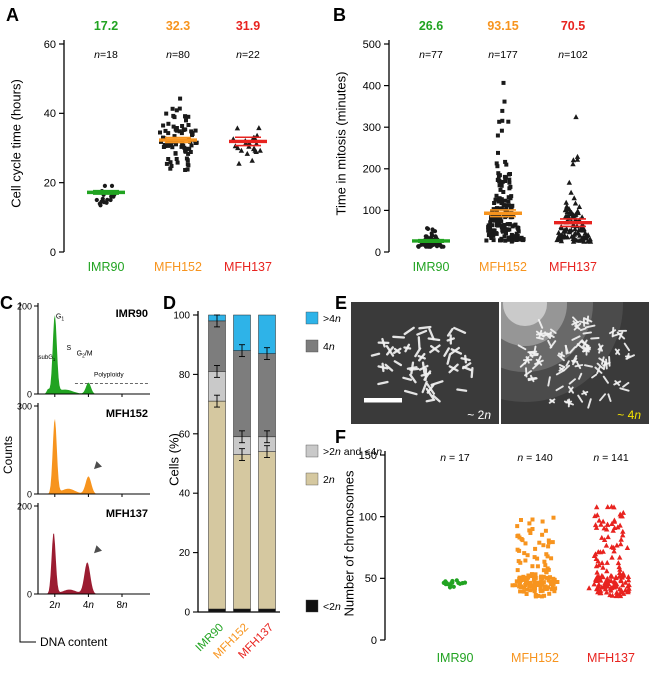 The width and height of the screenshot is (650, 676). I want to click on stacked-bar-IMR90, so click(217, 463).